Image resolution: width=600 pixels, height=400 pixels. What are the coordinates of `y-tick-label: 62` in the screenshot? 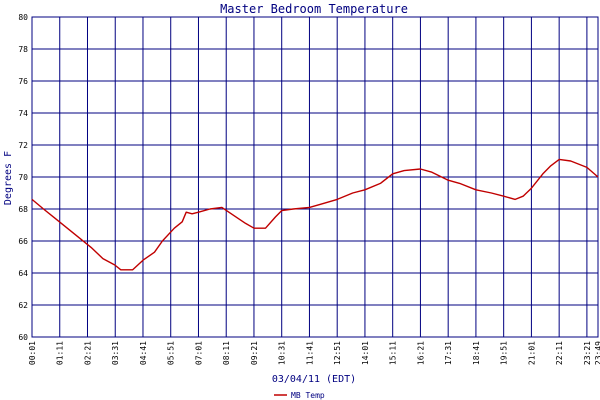 It's located at (23, 305).